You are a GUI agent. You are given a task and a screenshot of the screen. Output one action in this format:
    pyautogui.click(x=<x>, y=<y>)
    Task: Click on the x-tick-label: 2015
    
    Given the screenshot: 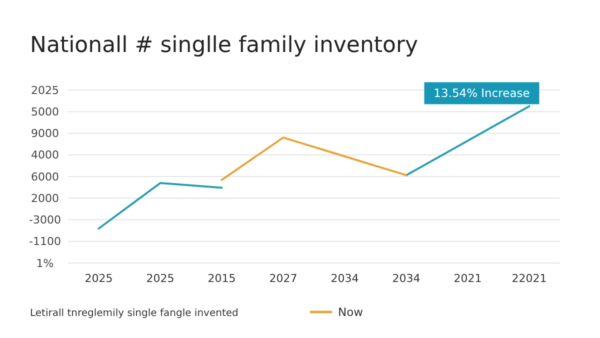 What is the action you would take?
    pyautogui.click(x=222, y=278)
    